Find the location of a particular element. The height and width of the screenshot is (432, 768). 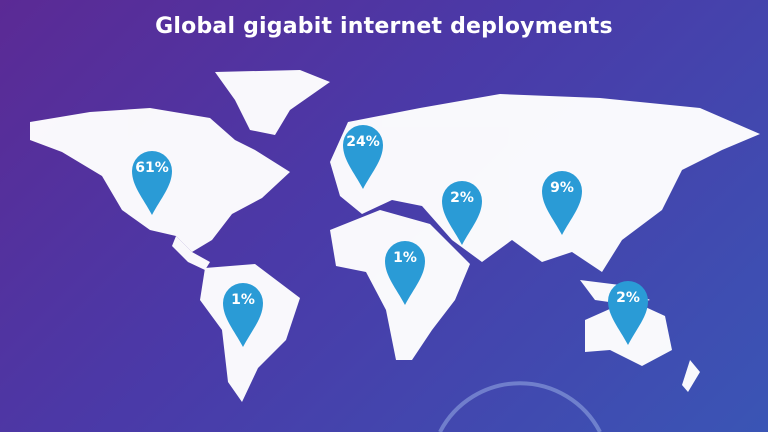

pin-middle-east: 2% is located at coordinates (462, 213).